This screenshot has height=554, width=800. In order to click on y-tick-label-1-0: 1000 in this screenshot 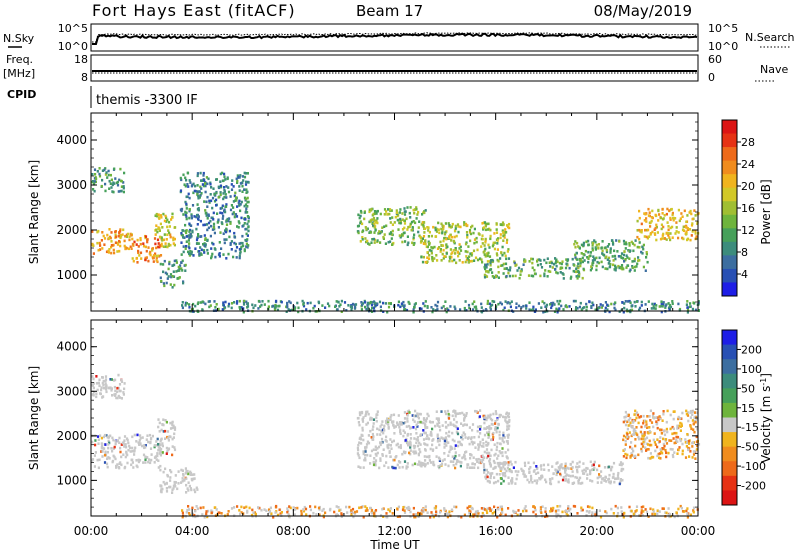, I will do `click(71, 480)`.